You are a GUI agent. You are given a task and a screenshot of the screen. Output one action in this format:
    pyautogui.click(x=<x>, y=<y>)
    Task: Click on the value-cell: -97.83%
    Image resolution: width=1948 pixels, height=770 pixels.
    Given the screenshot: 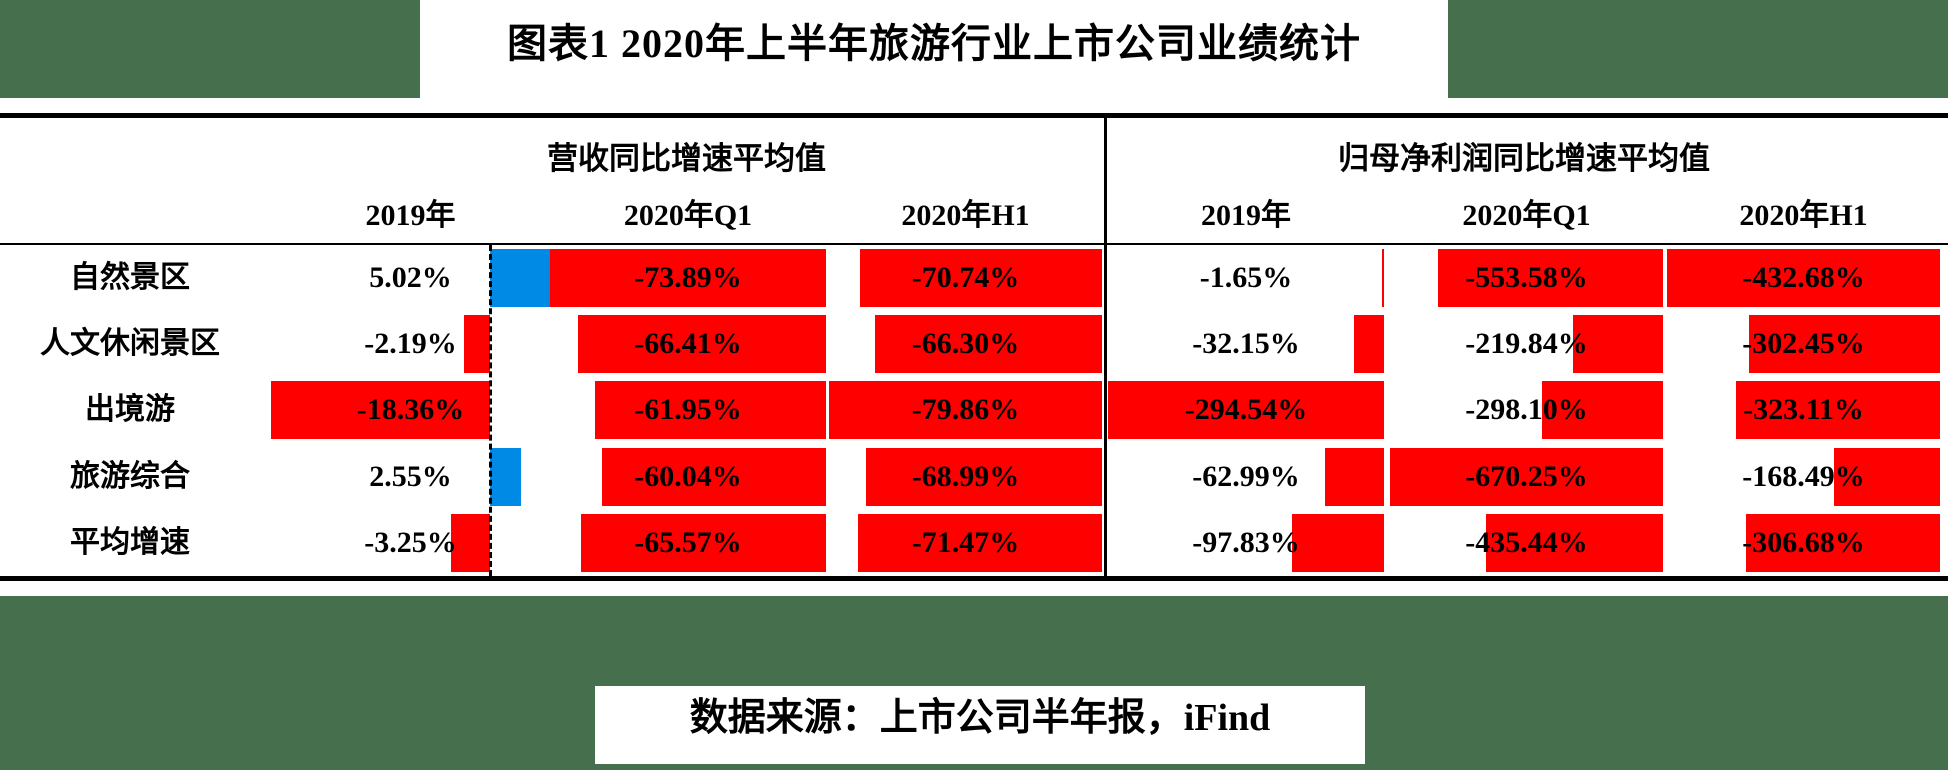 What is the action you would take?
    pyautogui.click(x=1246, y=542)
    